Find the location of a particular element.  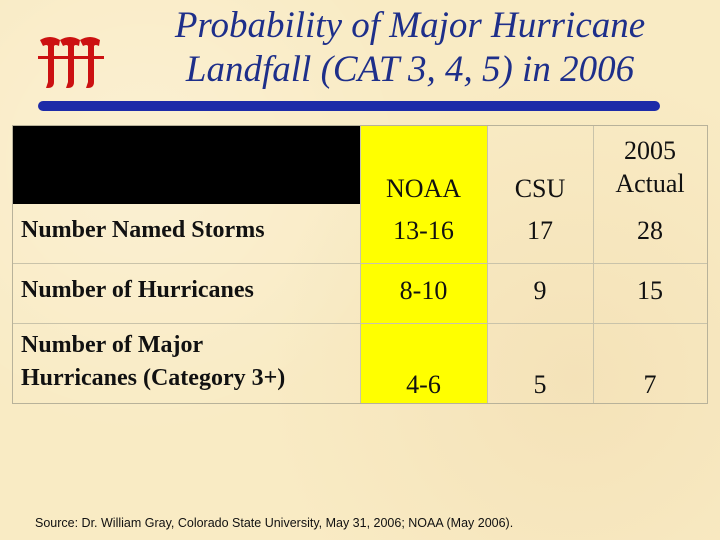

header-2005-actual: 2005 Actual is located at coordinates (650, 167).